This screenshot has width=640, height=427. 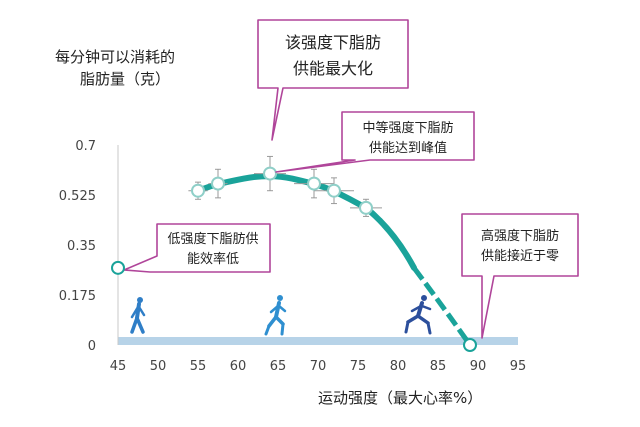 What do you see at coordinates (518, 366) in the screenshot?
I see `x-tick-label: 95` at bounding box center [518, 366].